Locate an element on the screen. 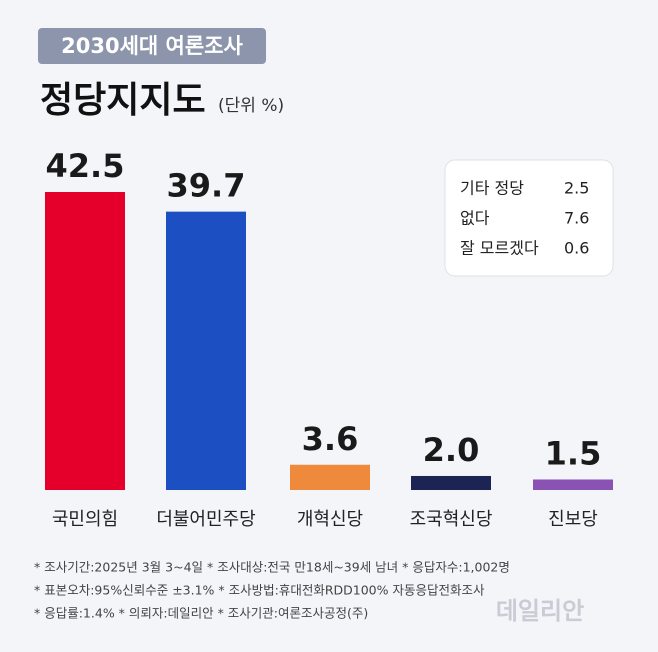 This screenshot has height=652, width=658. category-label: 조국혁신당 is located at coordinates (451, 519).